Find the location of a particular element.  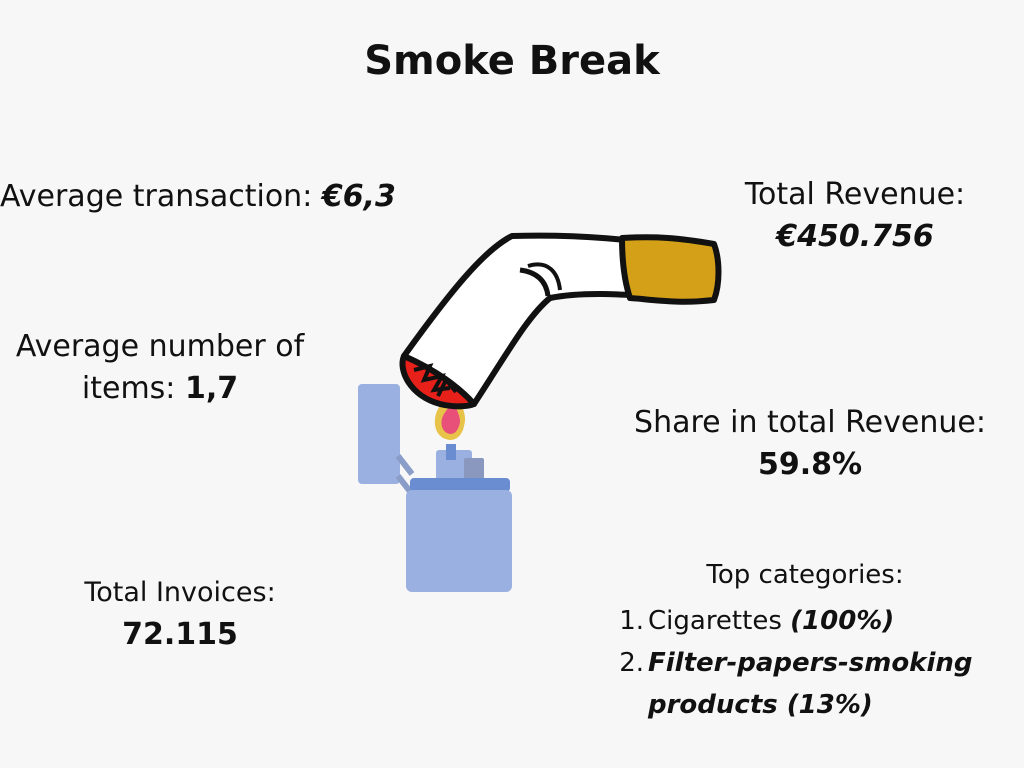

total-invoices-value: 72.115 is located at coordinates (180, 634).